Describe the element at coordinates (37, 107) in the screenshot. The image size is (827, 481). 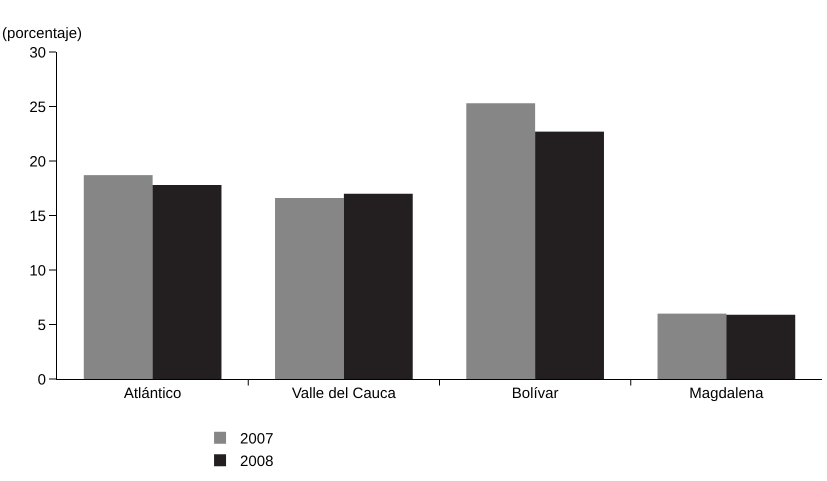
I see `y-tick-label: 25` at that location.